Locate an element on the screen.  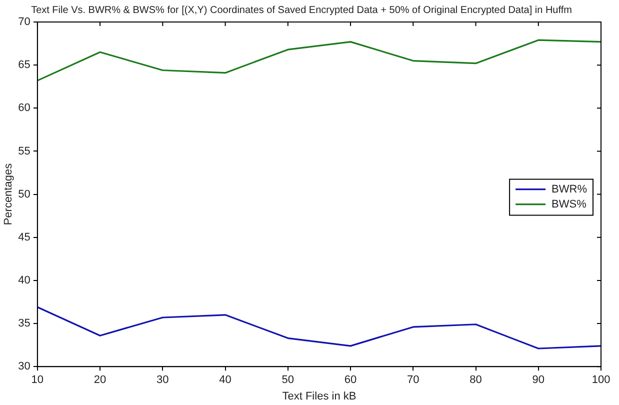
y-tick-label: 30 is located at coordinates (24, 366).